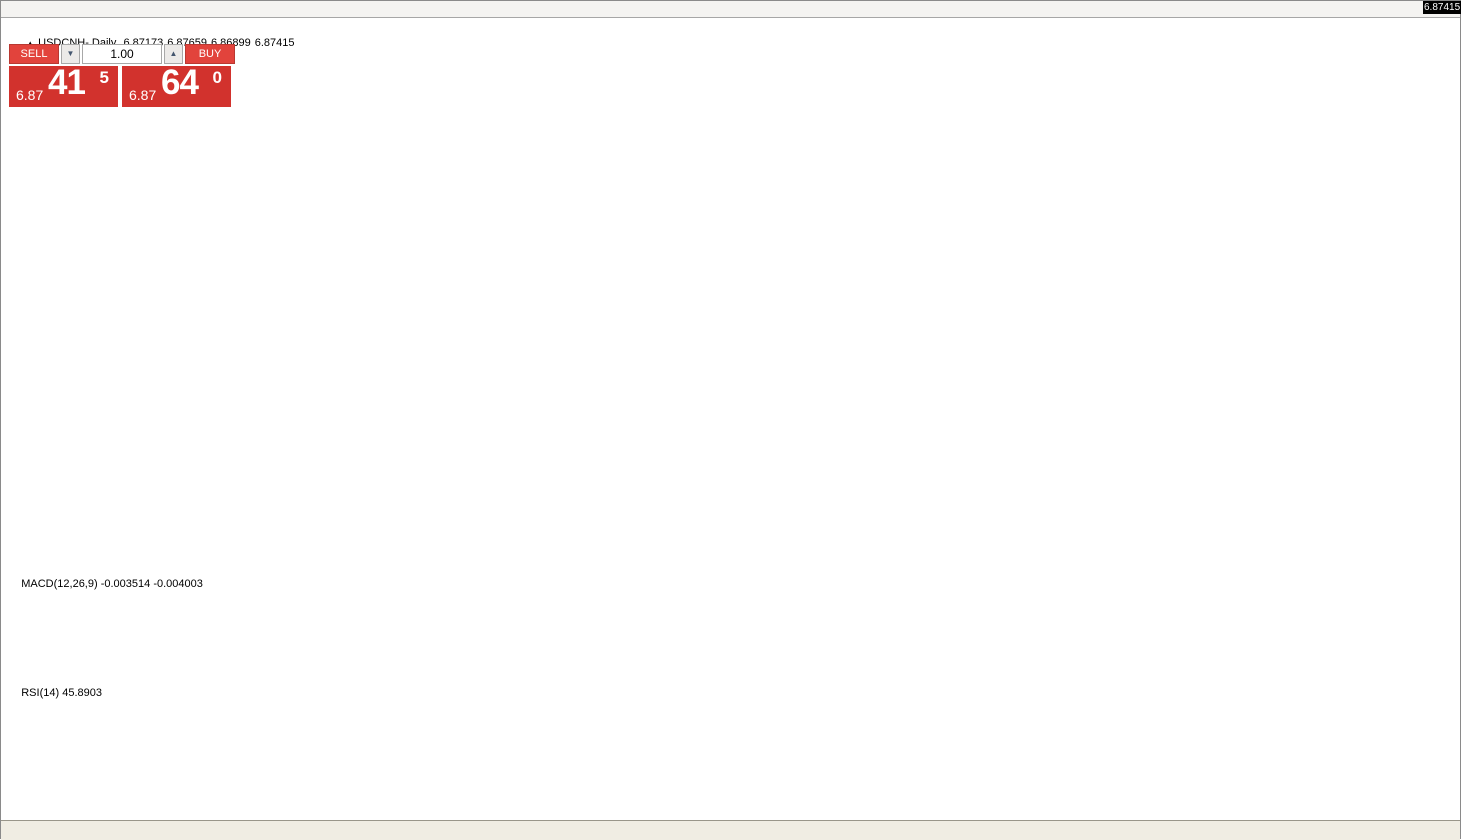 The height and width of the screenshot is (840, 1461). Describe the element at coordinates (210, 54) in the screenshot. I see `buy-button: BUY` at that location.